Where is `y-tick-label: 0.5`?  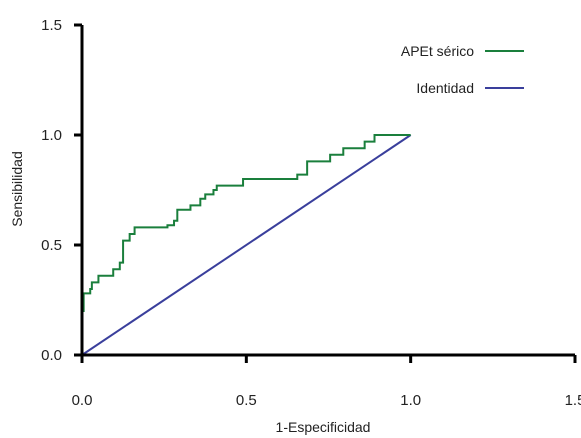 y-tick-label: 0.5 is located at coordinates (51, 245).